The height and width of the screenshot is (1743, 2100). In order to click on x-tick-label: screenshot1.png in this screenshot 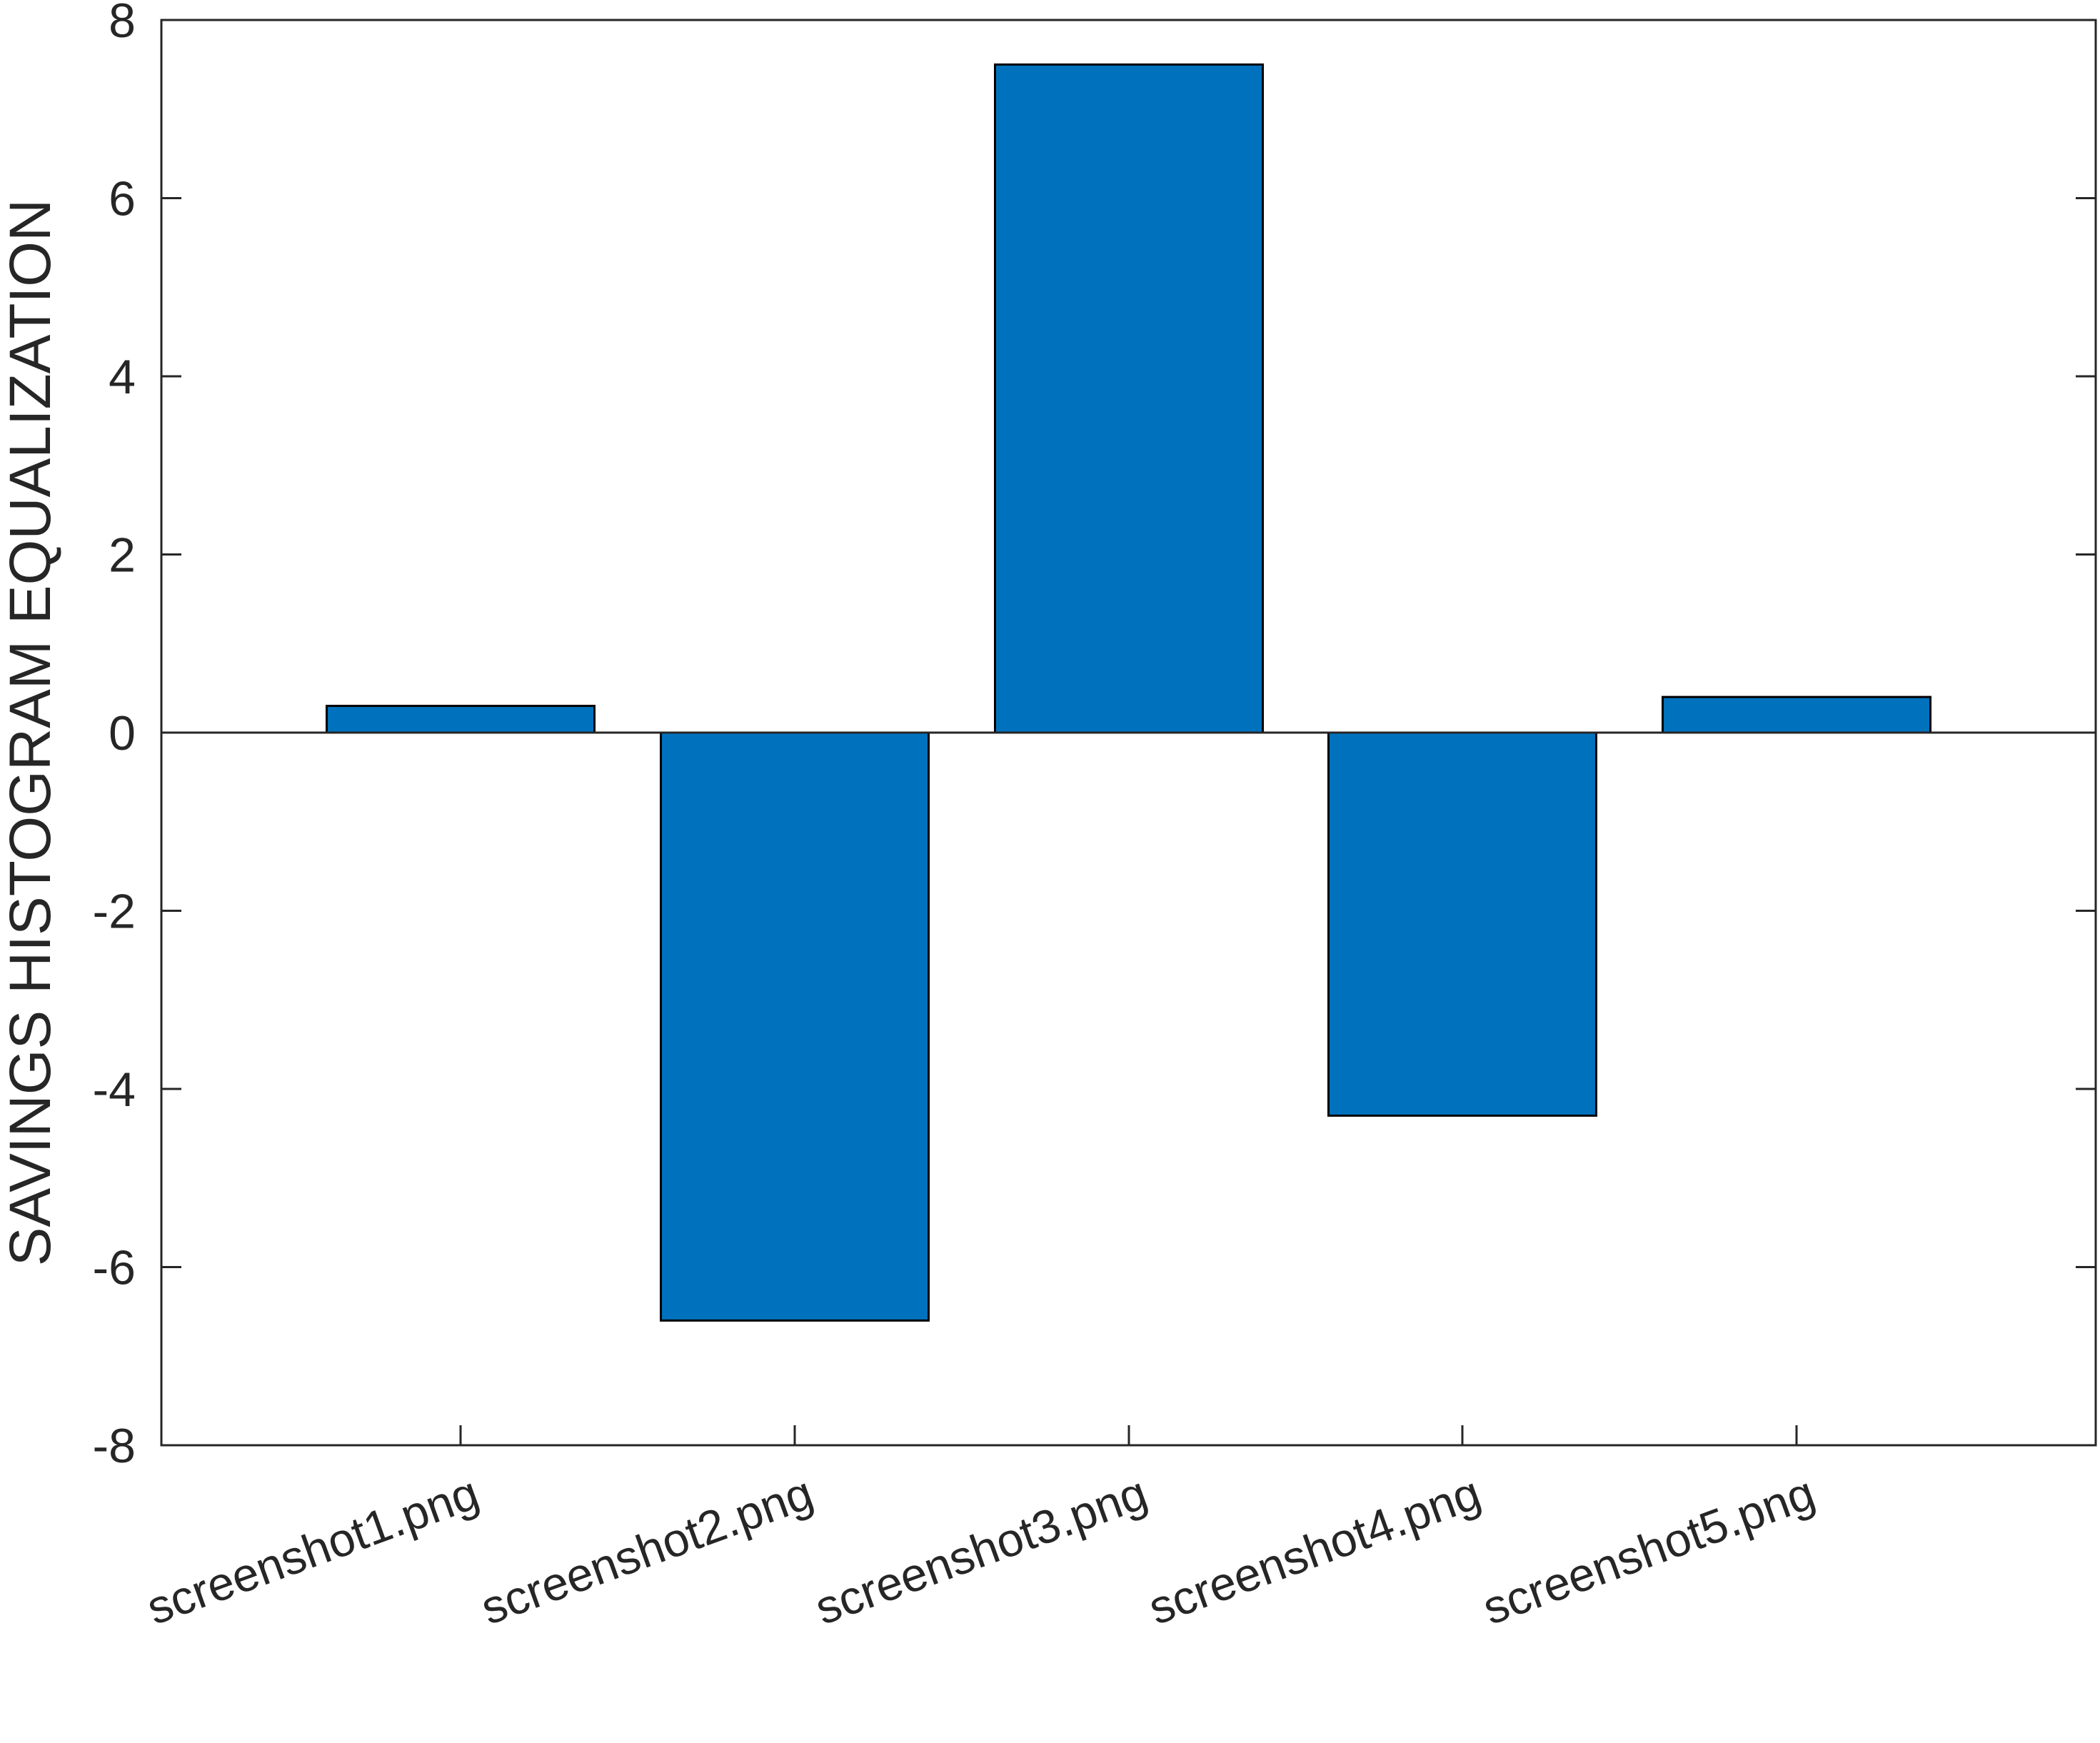, I will do `click(313, 1550)`.